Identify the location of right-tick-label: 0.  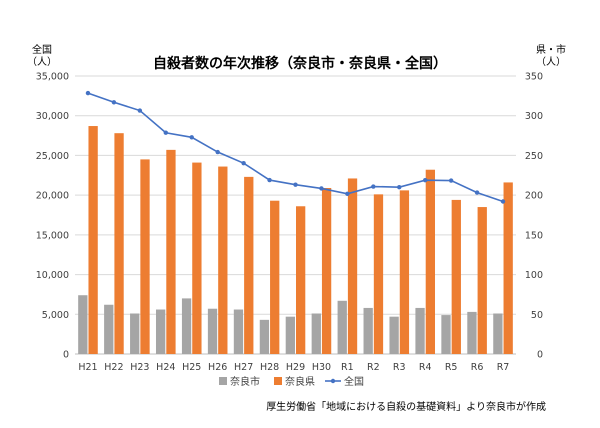
(540, 355).